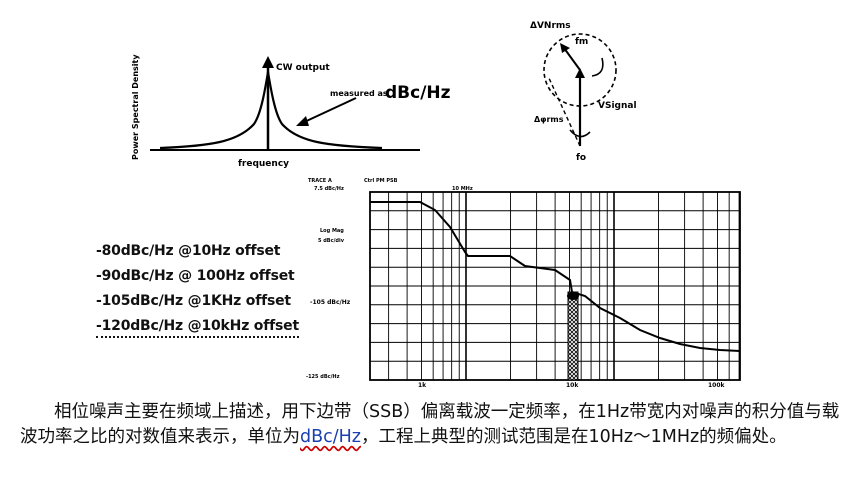 The image size is (859, 491). I want to click on spec-item-10hz: -80dBc/Hz @10Hz offset, so click(188, 251).